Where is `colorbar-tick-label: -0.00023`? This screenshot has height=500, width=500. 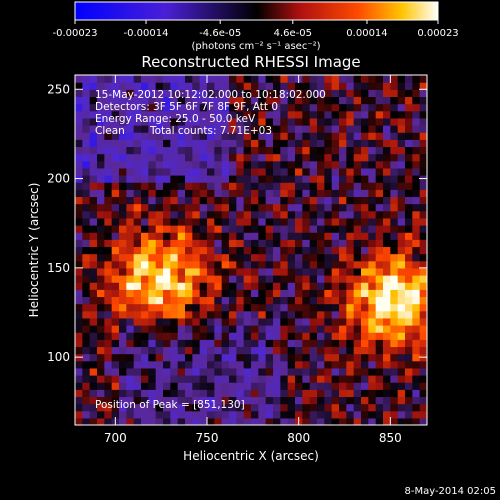
colorbar-tick-label: -0.00023 is located at coordinates (75, 33).